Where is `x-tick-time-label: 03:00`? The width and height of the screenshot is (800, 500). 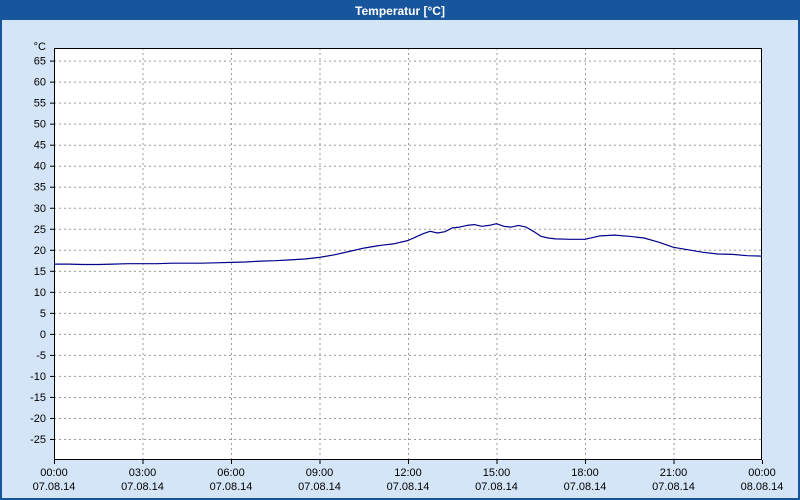
x-tick-time-label: 03:00 is located at coordinates (143, 473).